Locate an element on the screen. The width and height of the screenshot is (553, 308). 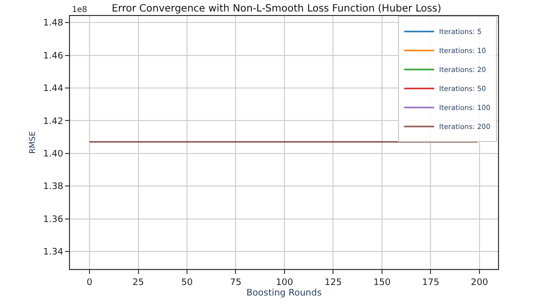
y-tick-label: 1.48 is located at coordinates (53, 23).